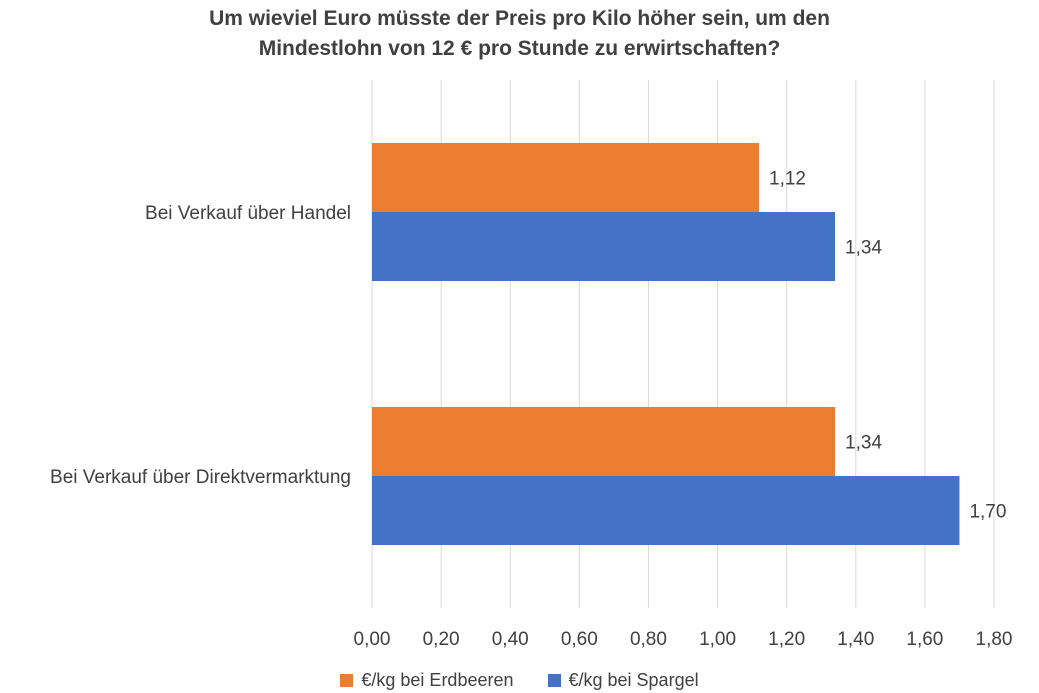  I want to click on legend-label-spargel: €/kg bei Spargel, so click(633, 680).